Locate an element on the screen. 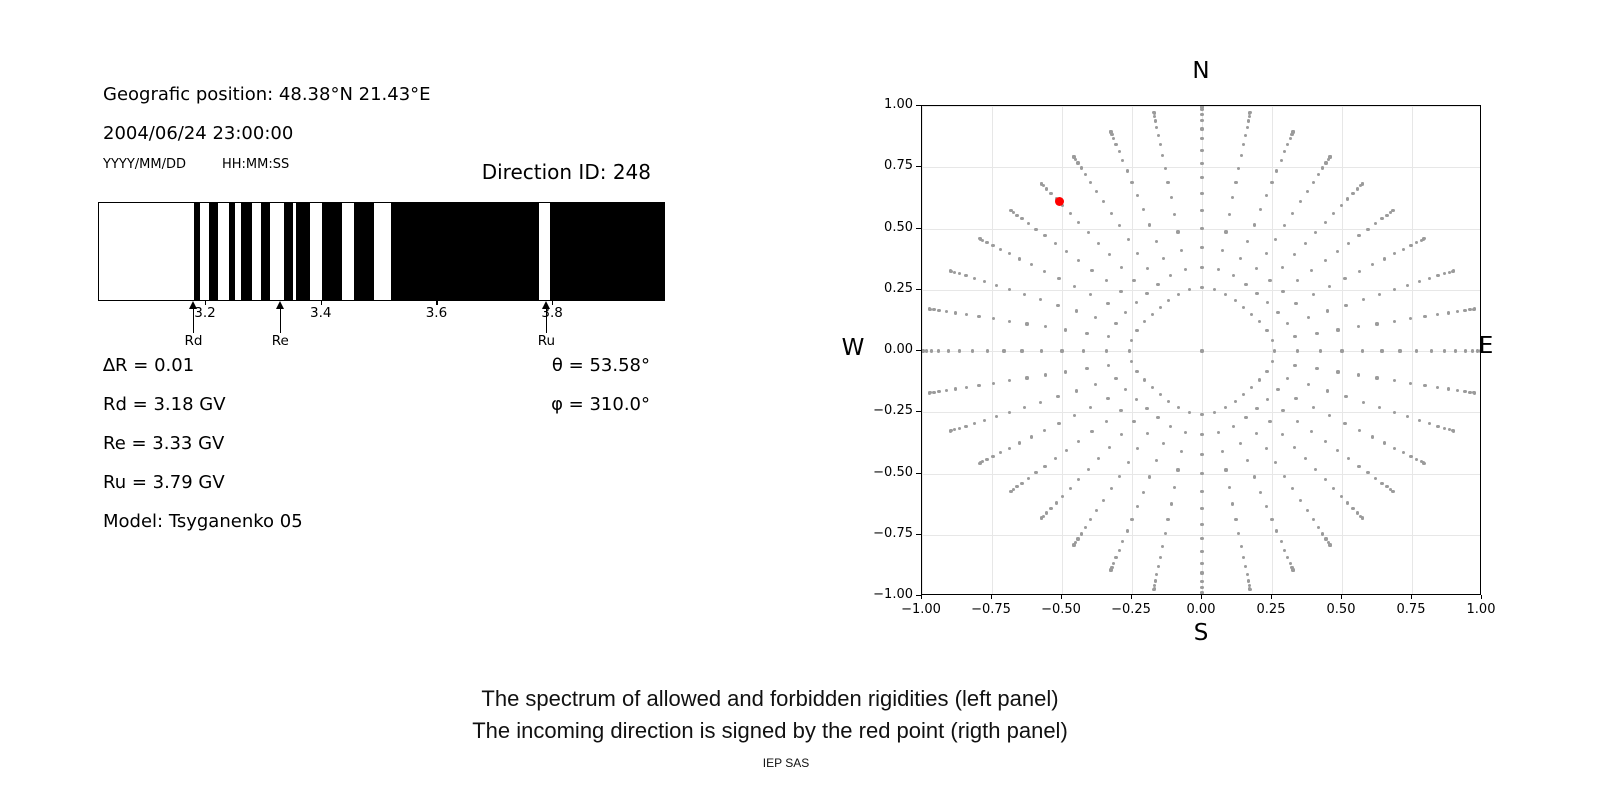 The width and height of the screenshot is (1600, 800). y-tick-label: 1.00 is located at coordinates (898, 104).